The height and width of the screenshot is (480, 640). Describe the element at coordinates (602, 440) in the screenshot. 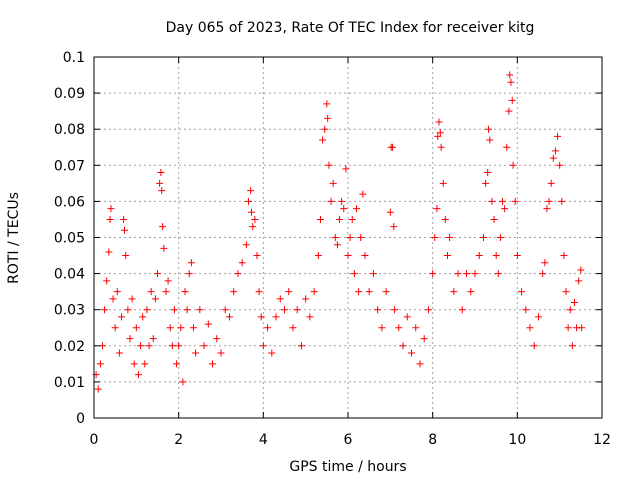

I see `x-tick-label: 12` at that location.